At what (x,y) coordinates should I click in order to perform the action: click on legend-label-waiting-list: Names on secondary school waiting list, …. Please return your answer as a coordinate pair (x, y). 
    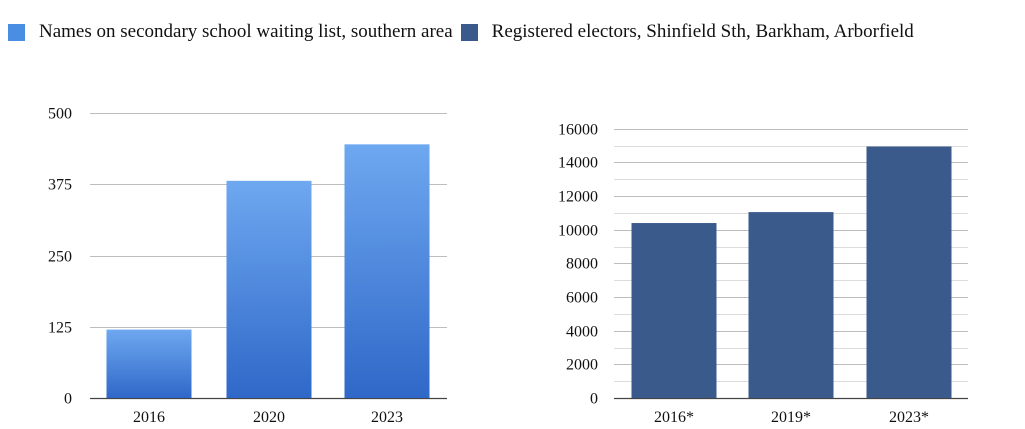
    Looking at the image, I should click on (246, 31).